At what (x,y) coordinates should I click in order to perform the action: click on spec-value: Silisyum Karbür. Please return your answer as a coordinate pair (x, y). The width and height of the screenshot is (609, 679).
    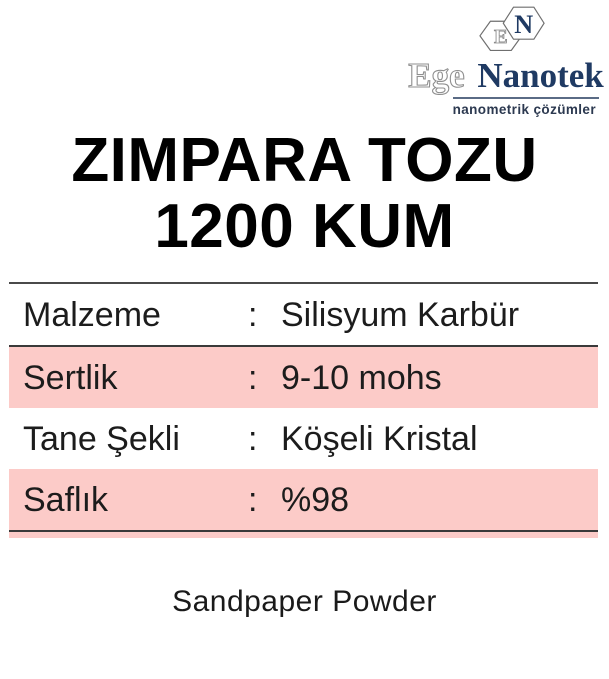
    Looking at the image, I should click on (400, 314).